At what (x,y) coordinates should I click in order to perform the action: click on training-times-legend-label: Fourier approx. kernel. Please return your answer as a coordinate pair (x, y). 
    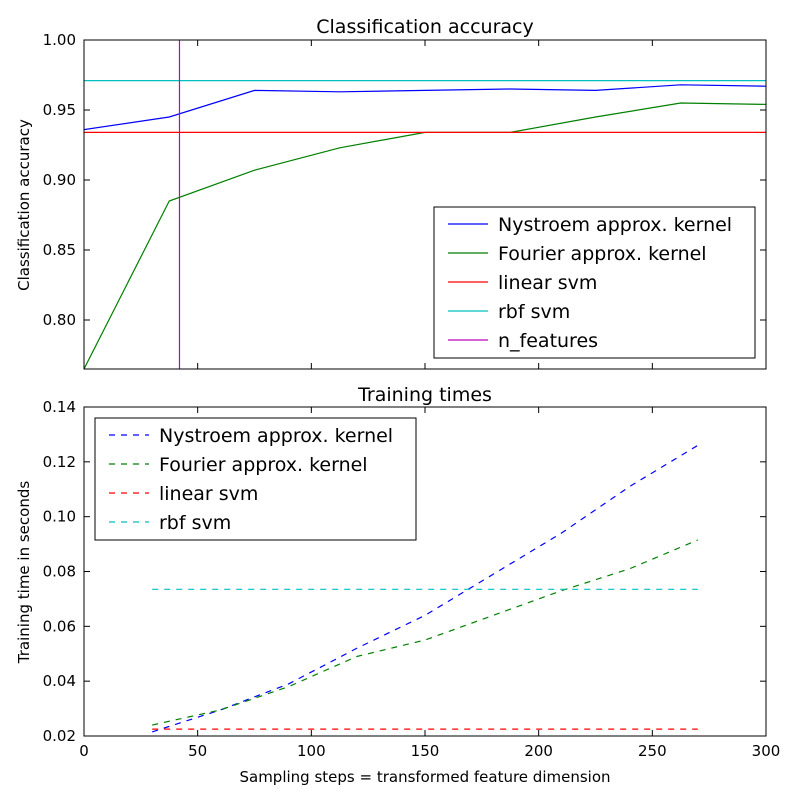
    Looking at the image, I should click on (263, 465).